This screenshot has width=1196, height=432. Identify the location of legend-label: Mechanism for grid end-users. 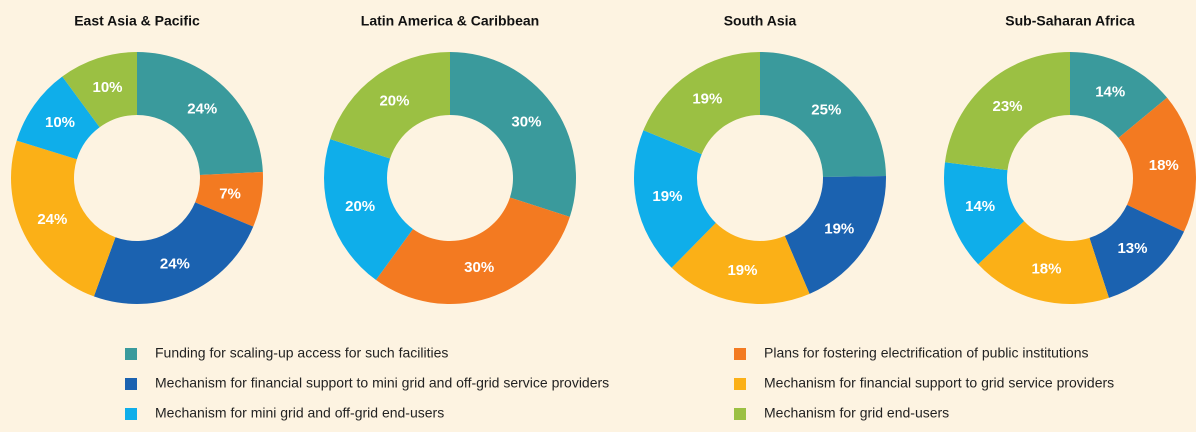
(856, 413).